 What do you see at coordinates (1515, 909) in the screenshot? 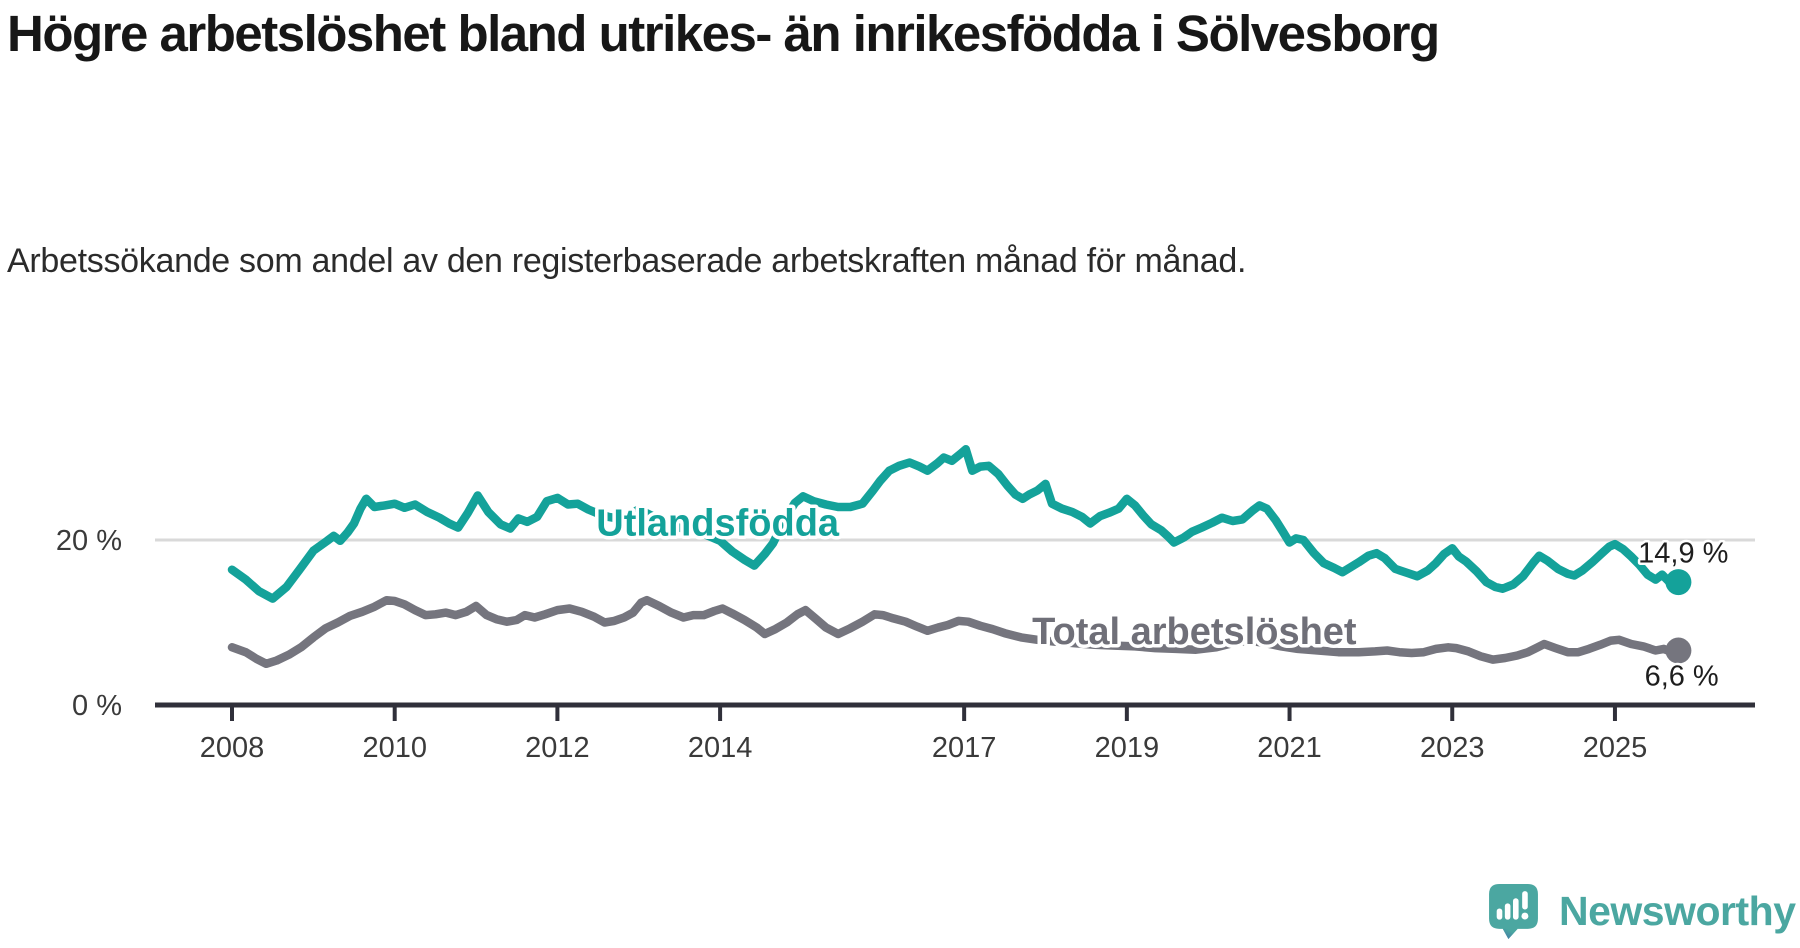
I see `bar-large-icon` at bounding box center [1515, 909].